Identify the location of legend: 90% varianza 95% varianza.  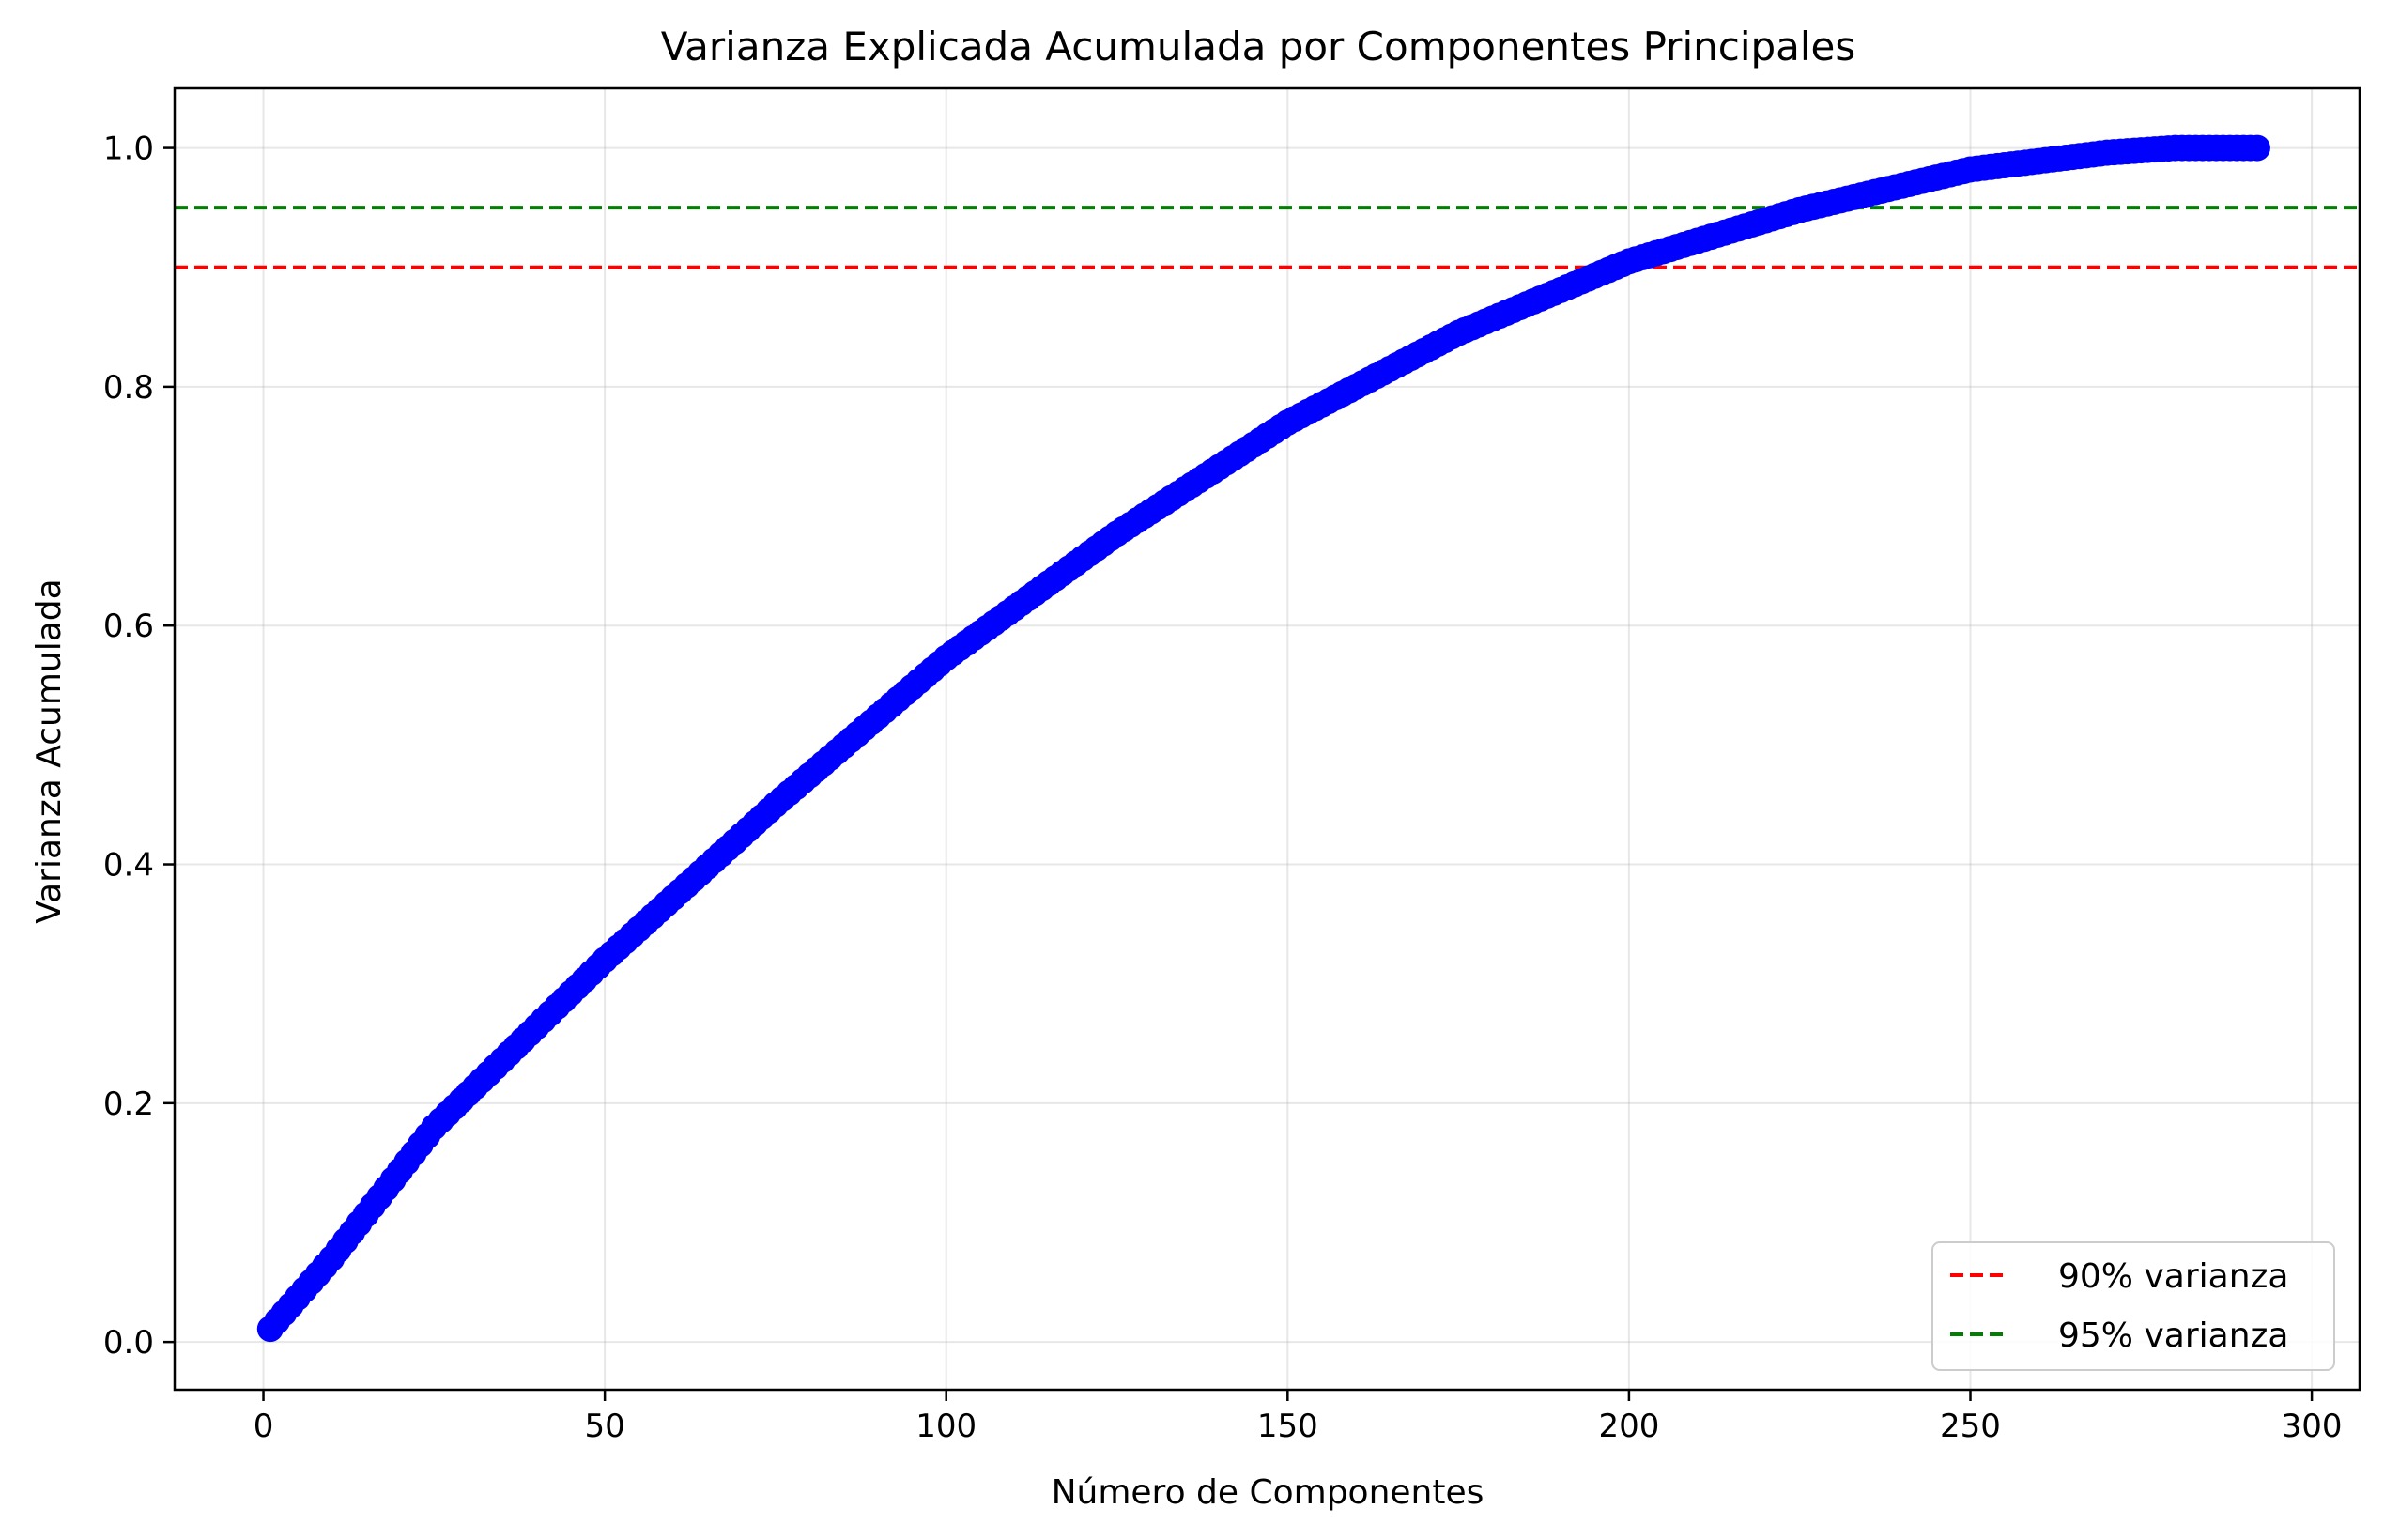
(2133, 1306).